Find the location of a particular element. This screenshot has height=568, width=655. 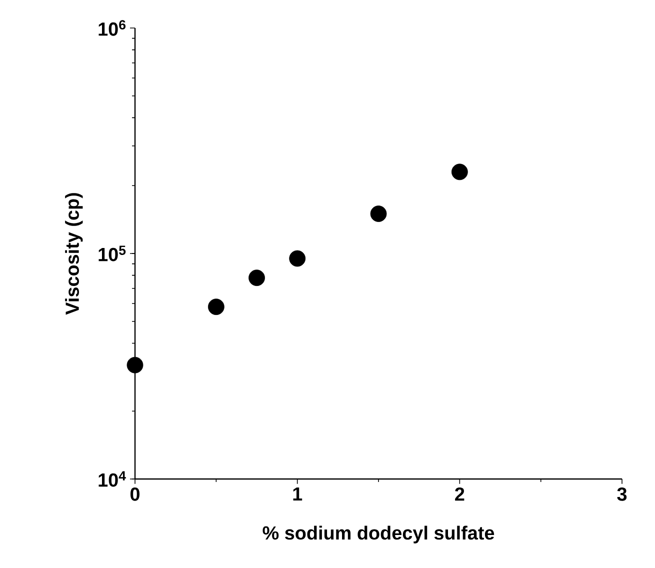

x-tick-label: 2 is located at coordinates (459, 494).